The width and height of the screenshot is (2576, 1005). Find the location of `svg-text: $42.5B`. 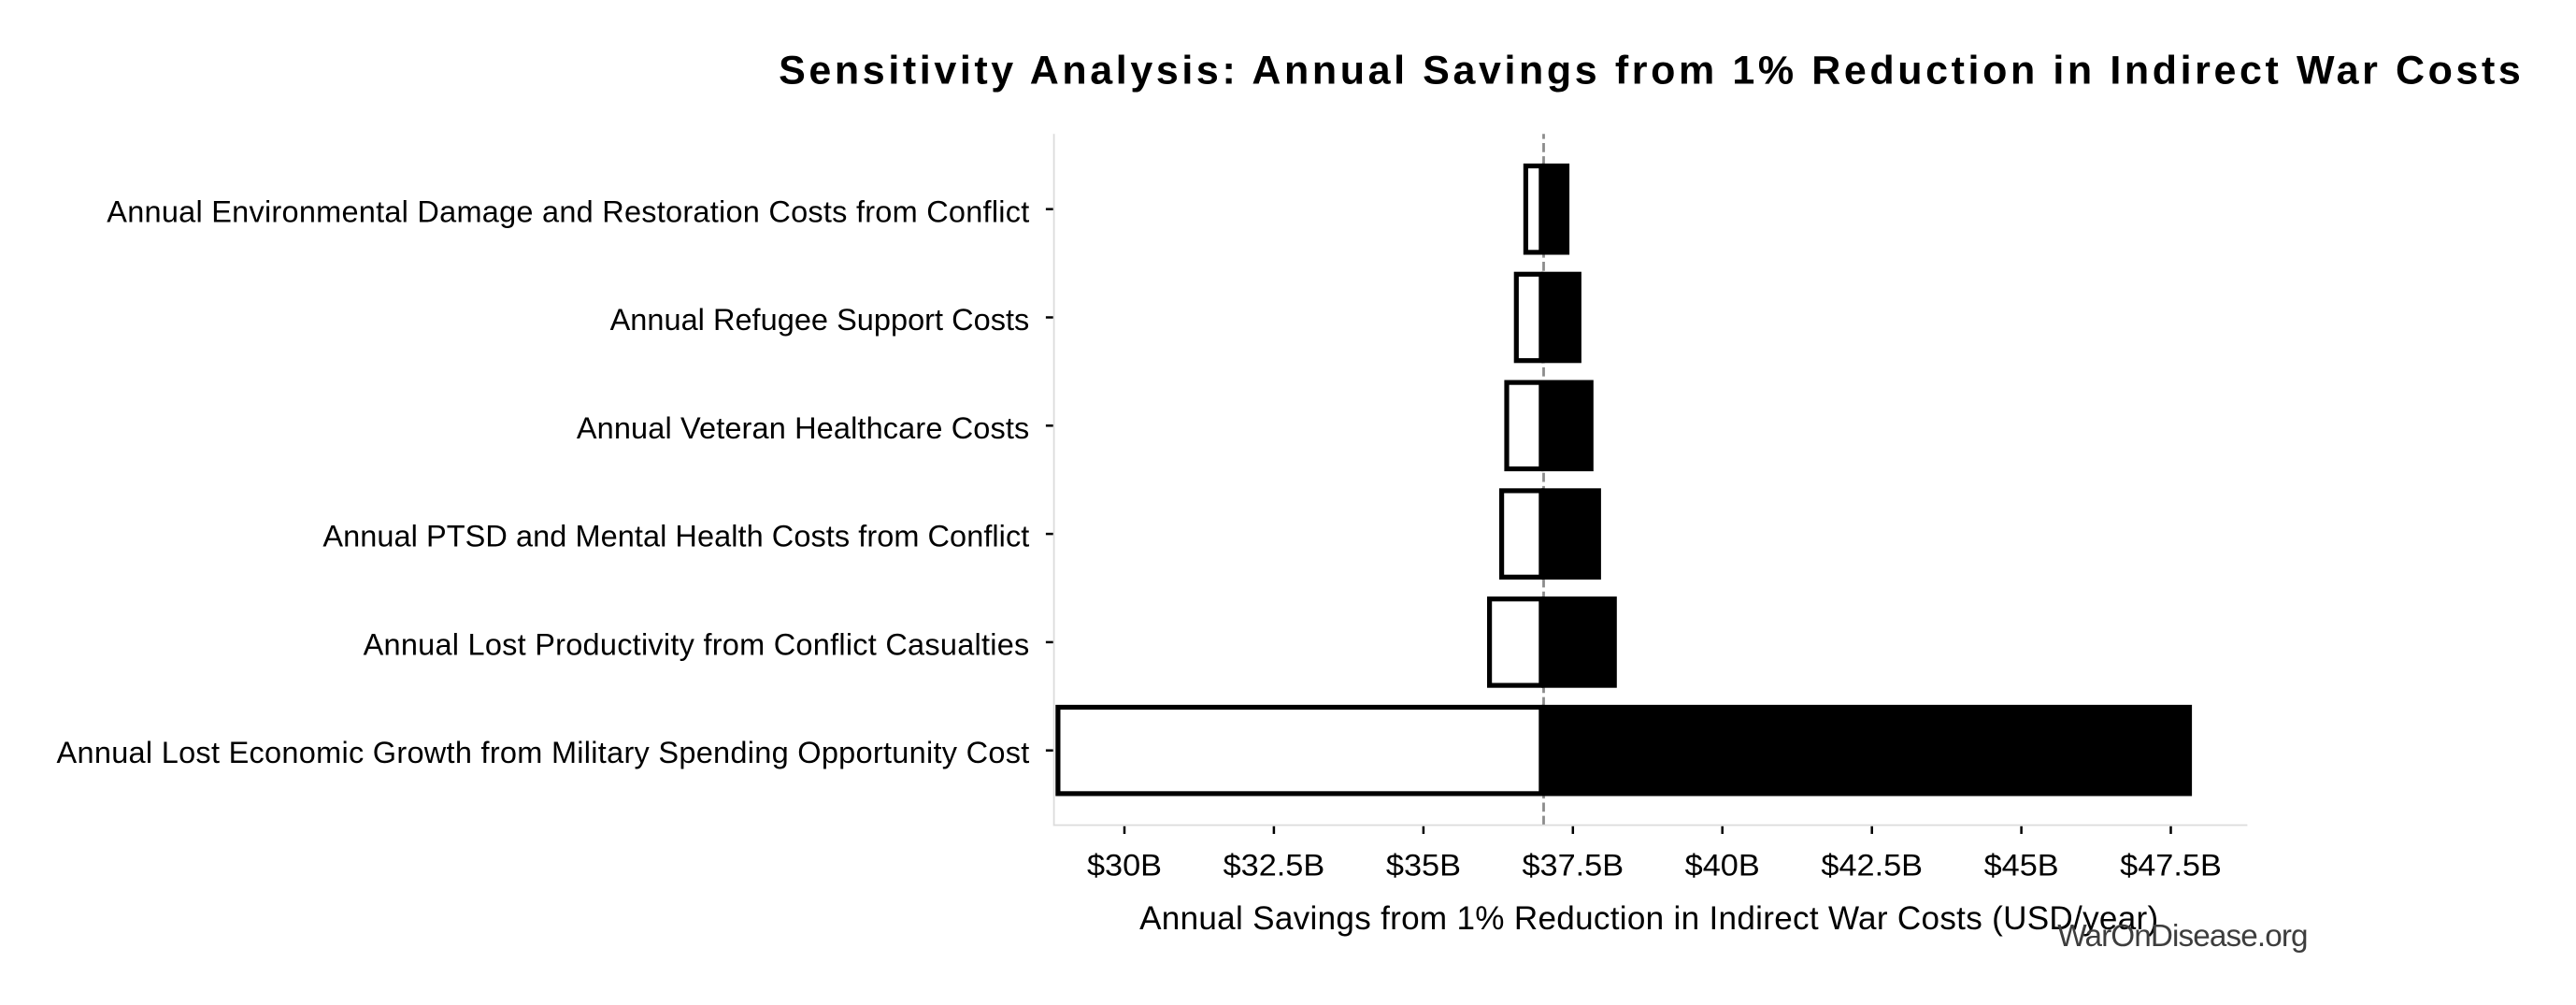

svg-text: $42.5B is located at coordinates (1872, 866).